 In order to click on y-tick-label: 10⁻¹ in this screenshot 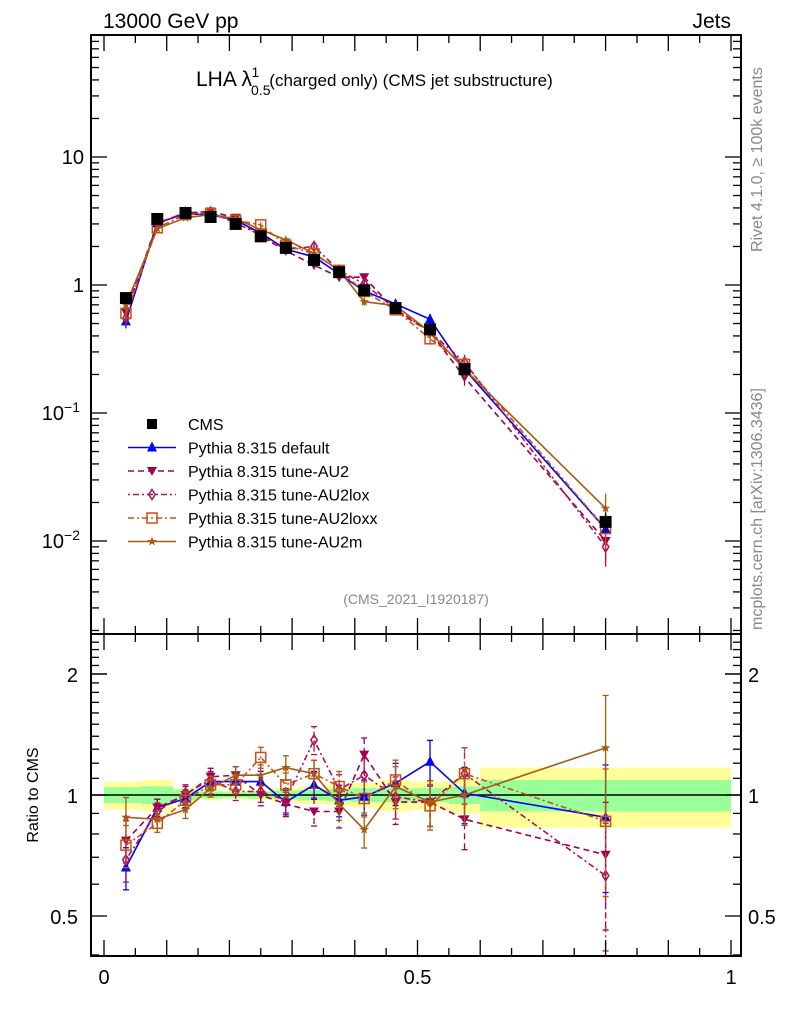, I will do `click(61, 412)`.